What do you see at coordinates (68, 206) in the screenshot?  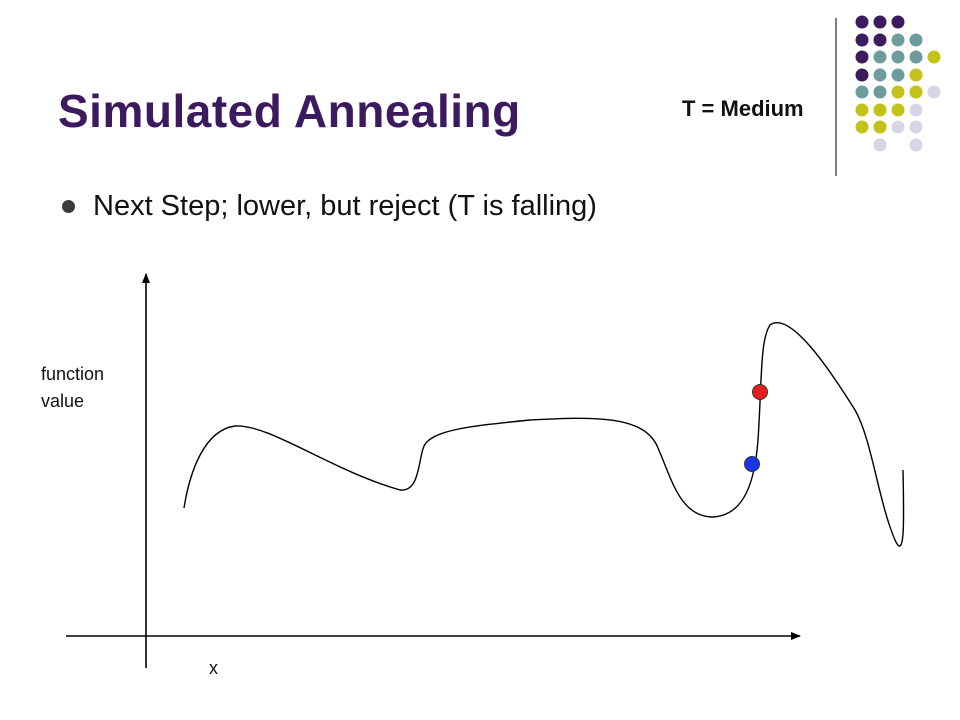 I see `bullet-icon` at bounding box center [68, 206].